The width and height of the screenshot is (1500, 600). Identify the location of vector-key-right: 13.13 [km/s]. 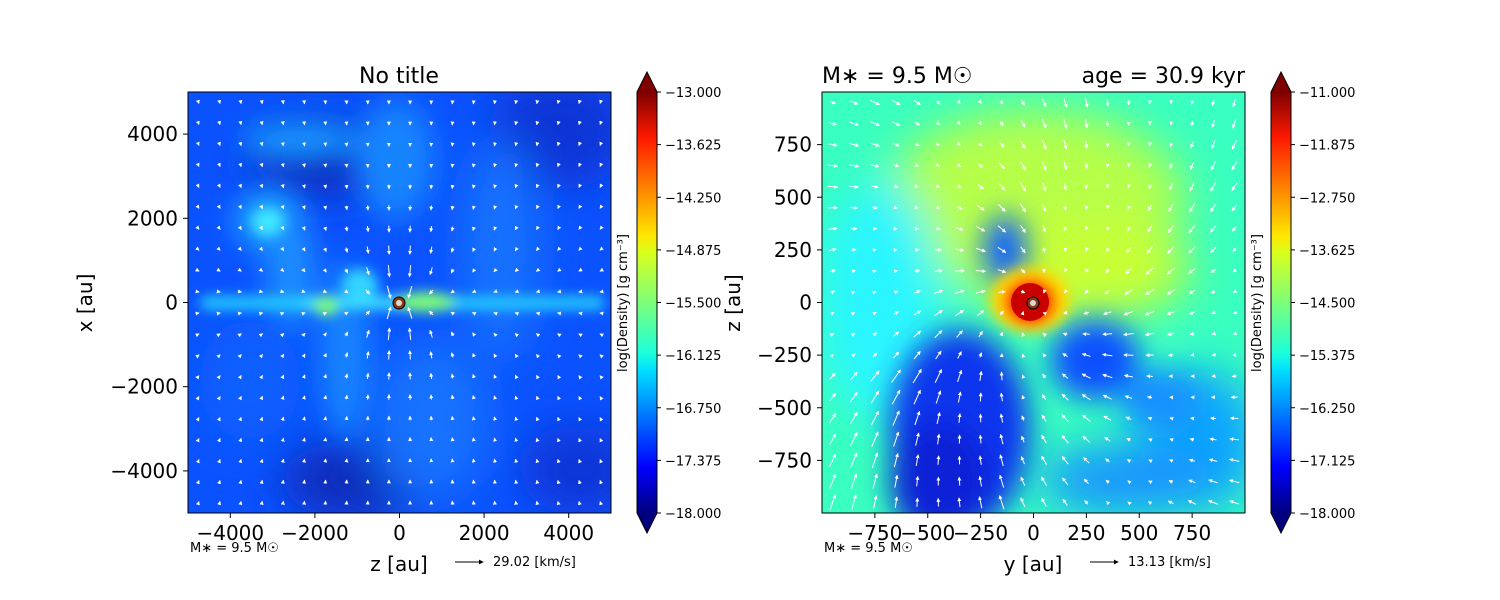
(1150, 562).